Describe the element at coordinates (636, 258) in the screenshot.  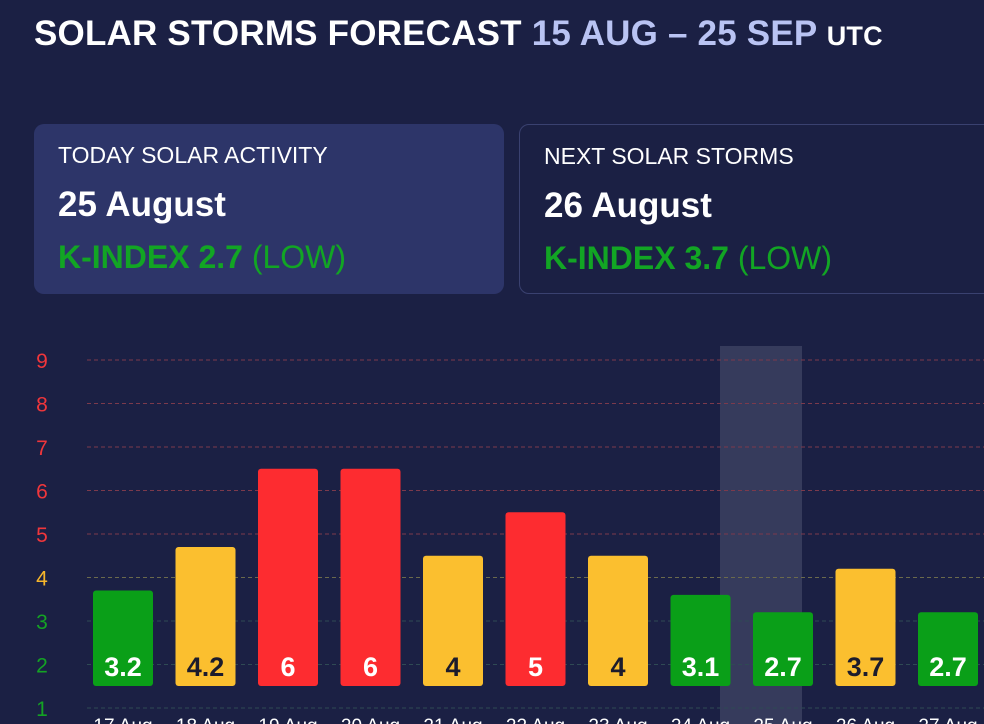
I see `next-kindex-value: K-INDEX 3.7` at that location.